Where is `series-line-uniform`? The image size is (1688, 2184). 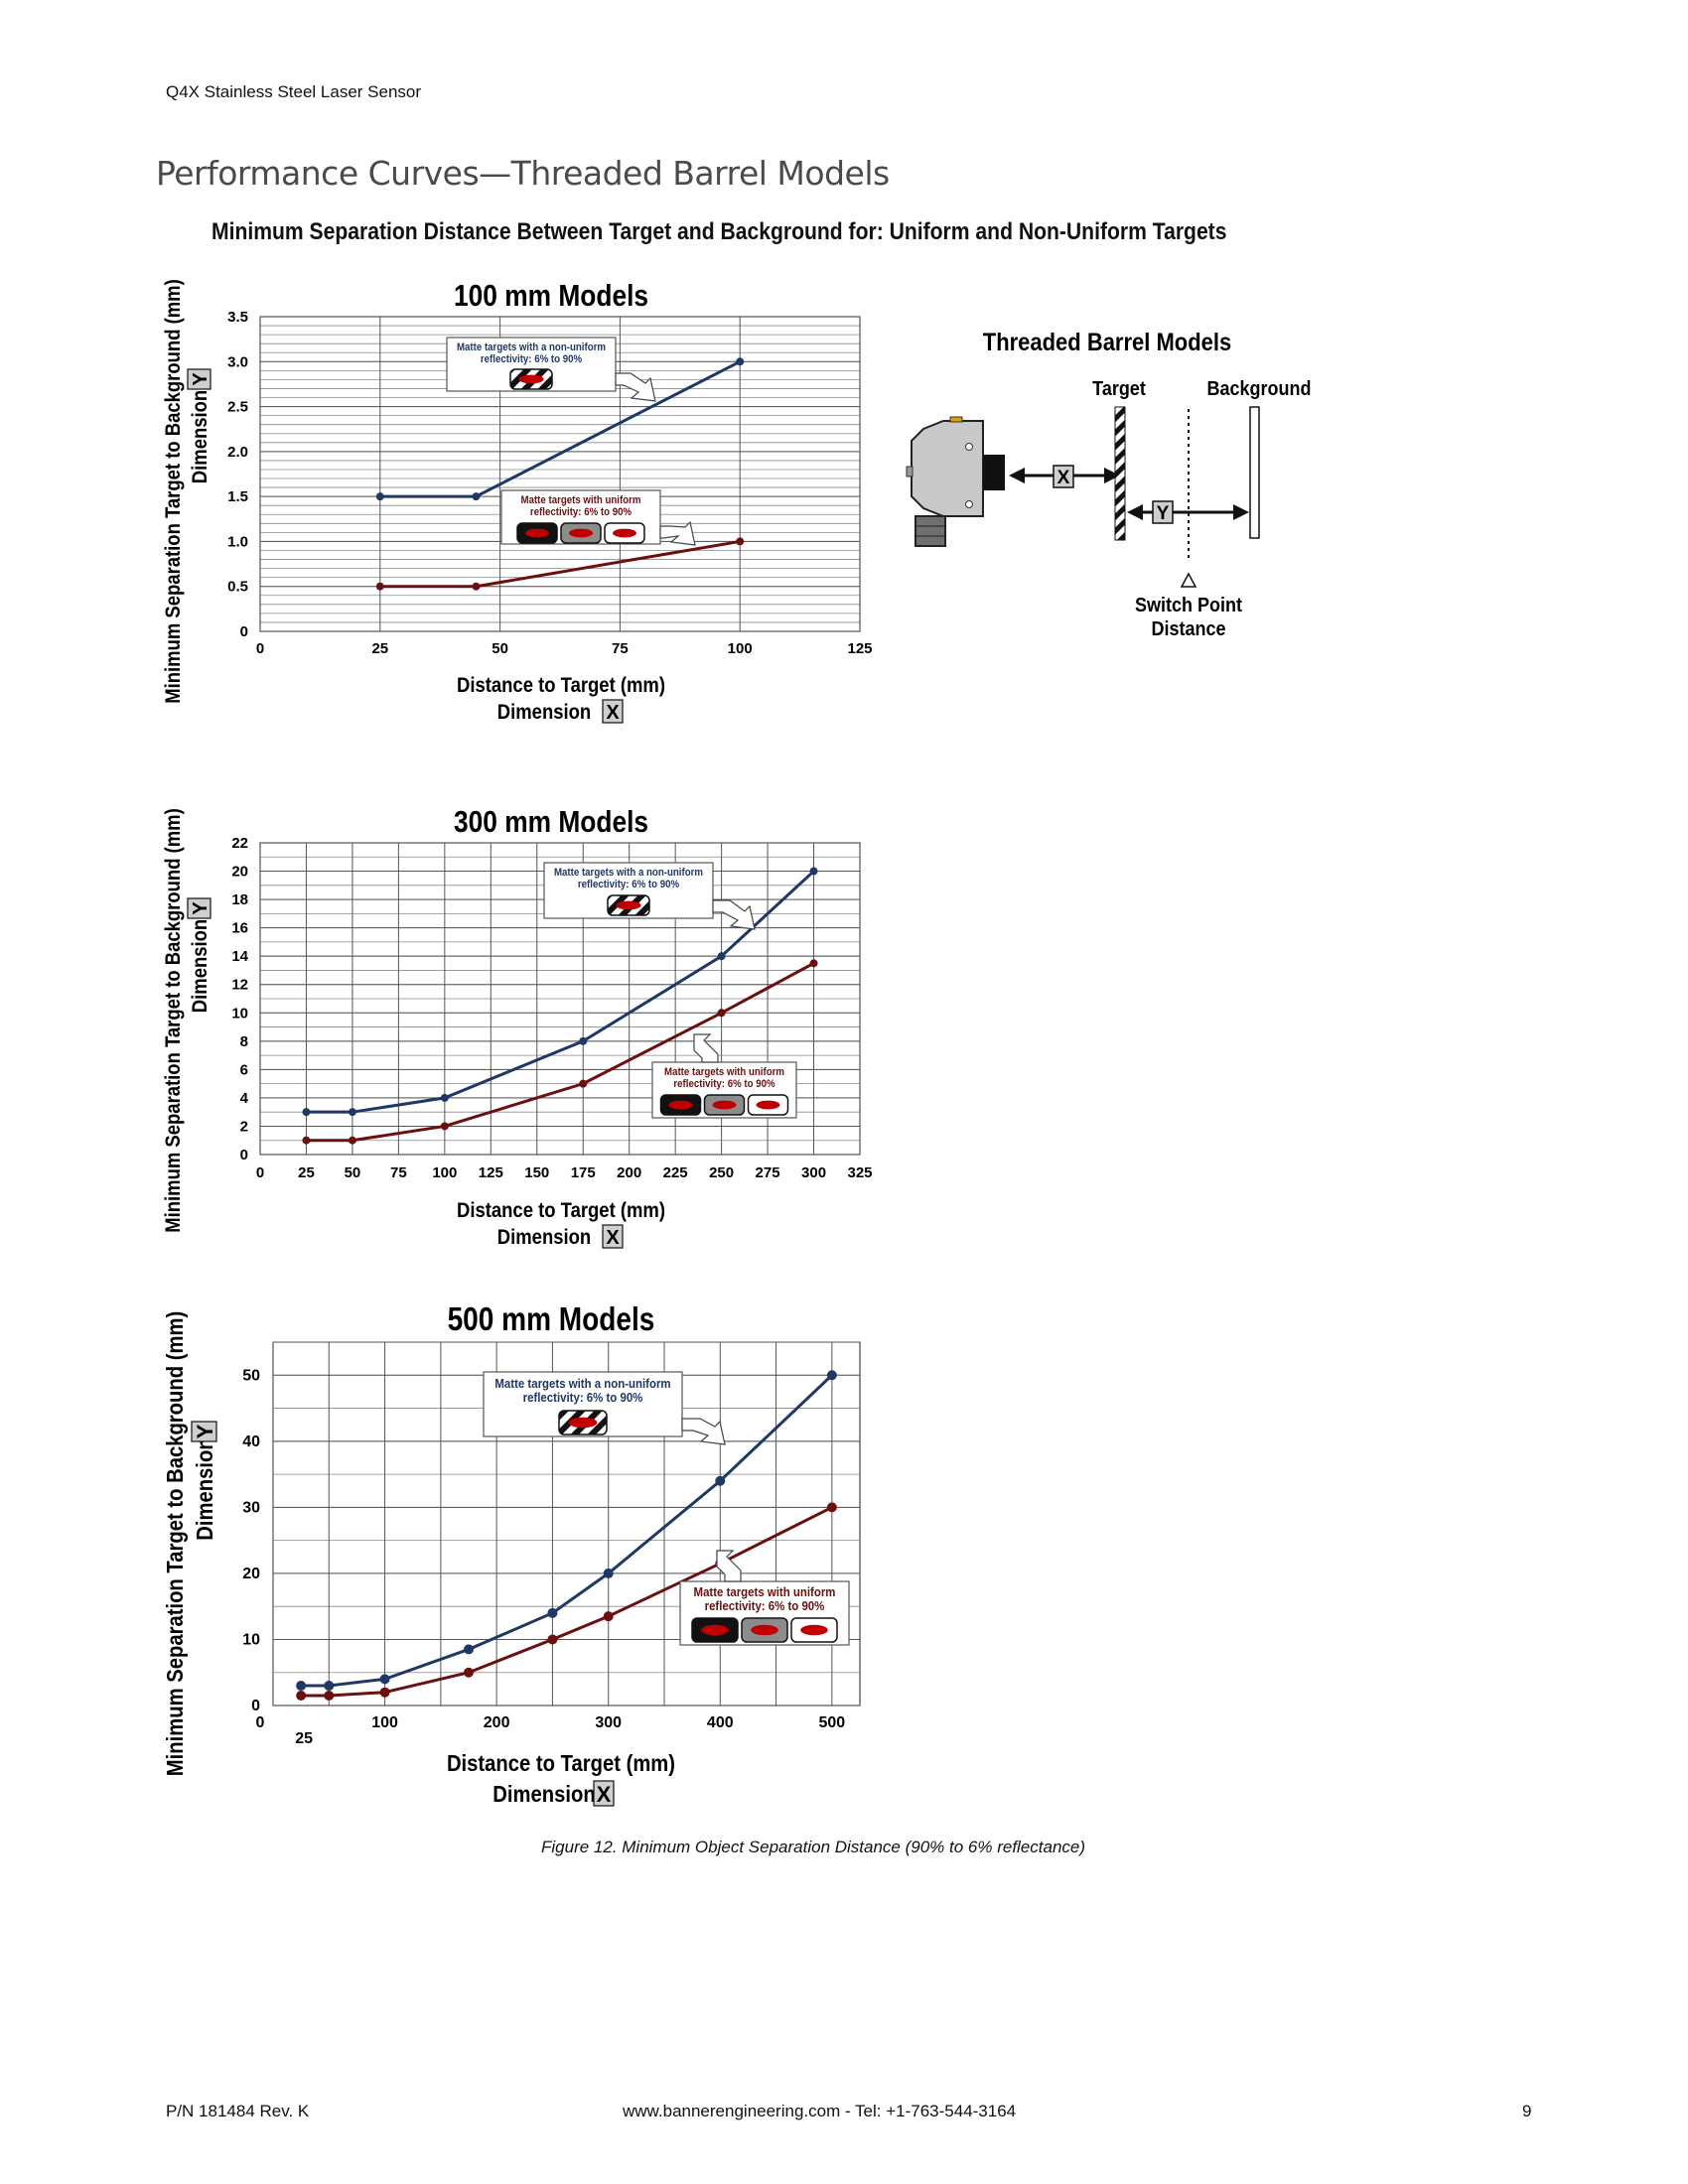 series-line-uniform is located at coordinates (560, 1052).